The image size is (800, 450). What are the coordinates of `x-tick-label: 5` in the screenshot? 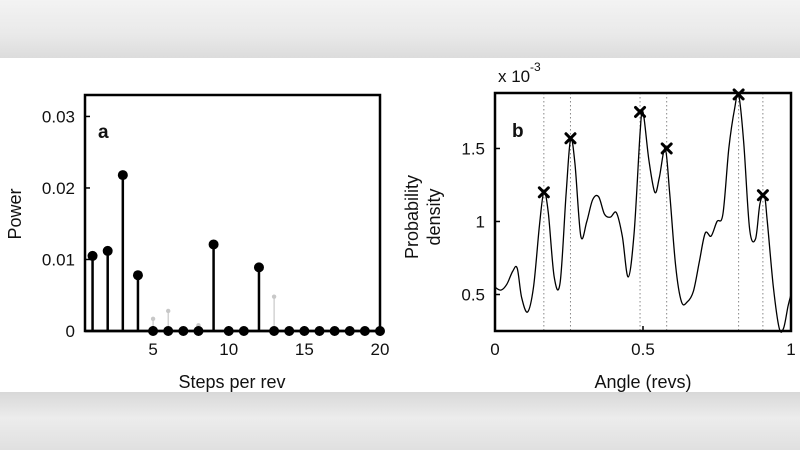 It's located at (152, 349).